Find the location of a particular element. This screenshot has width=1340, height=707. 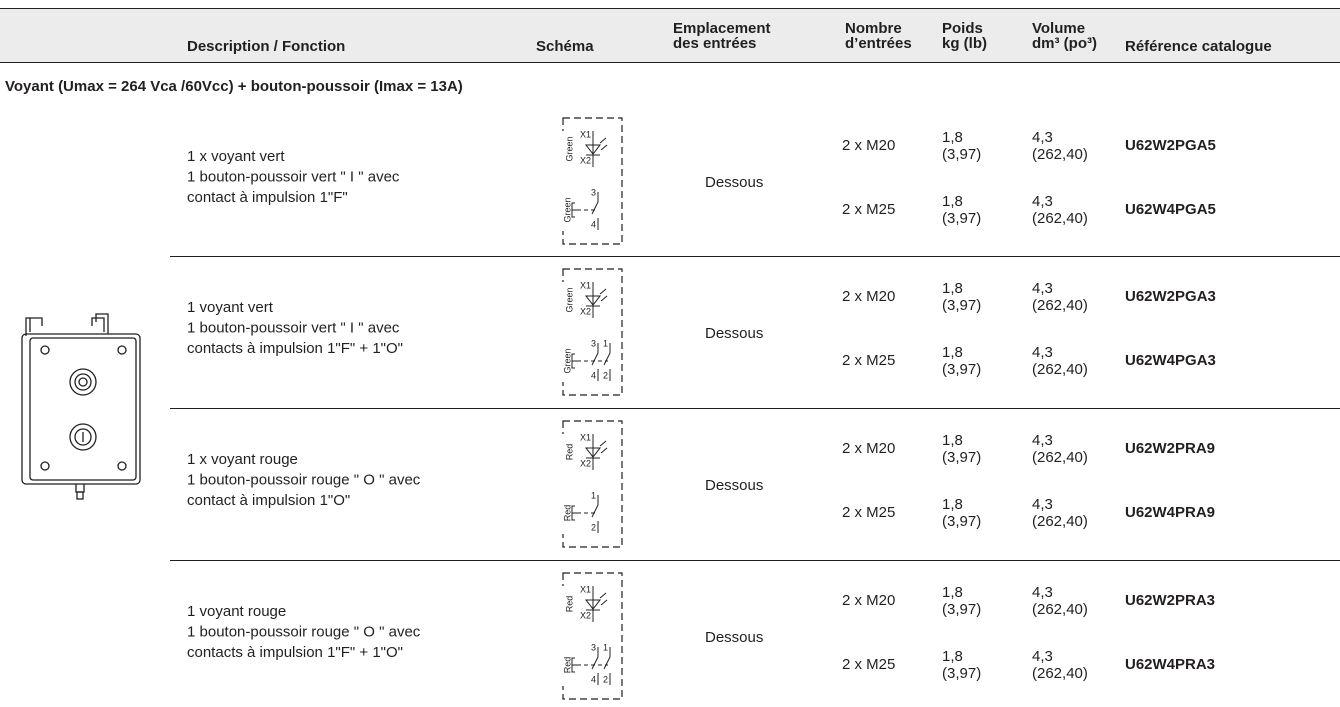

description-line: 1 voyant vert is located at coordinates (230, 307).